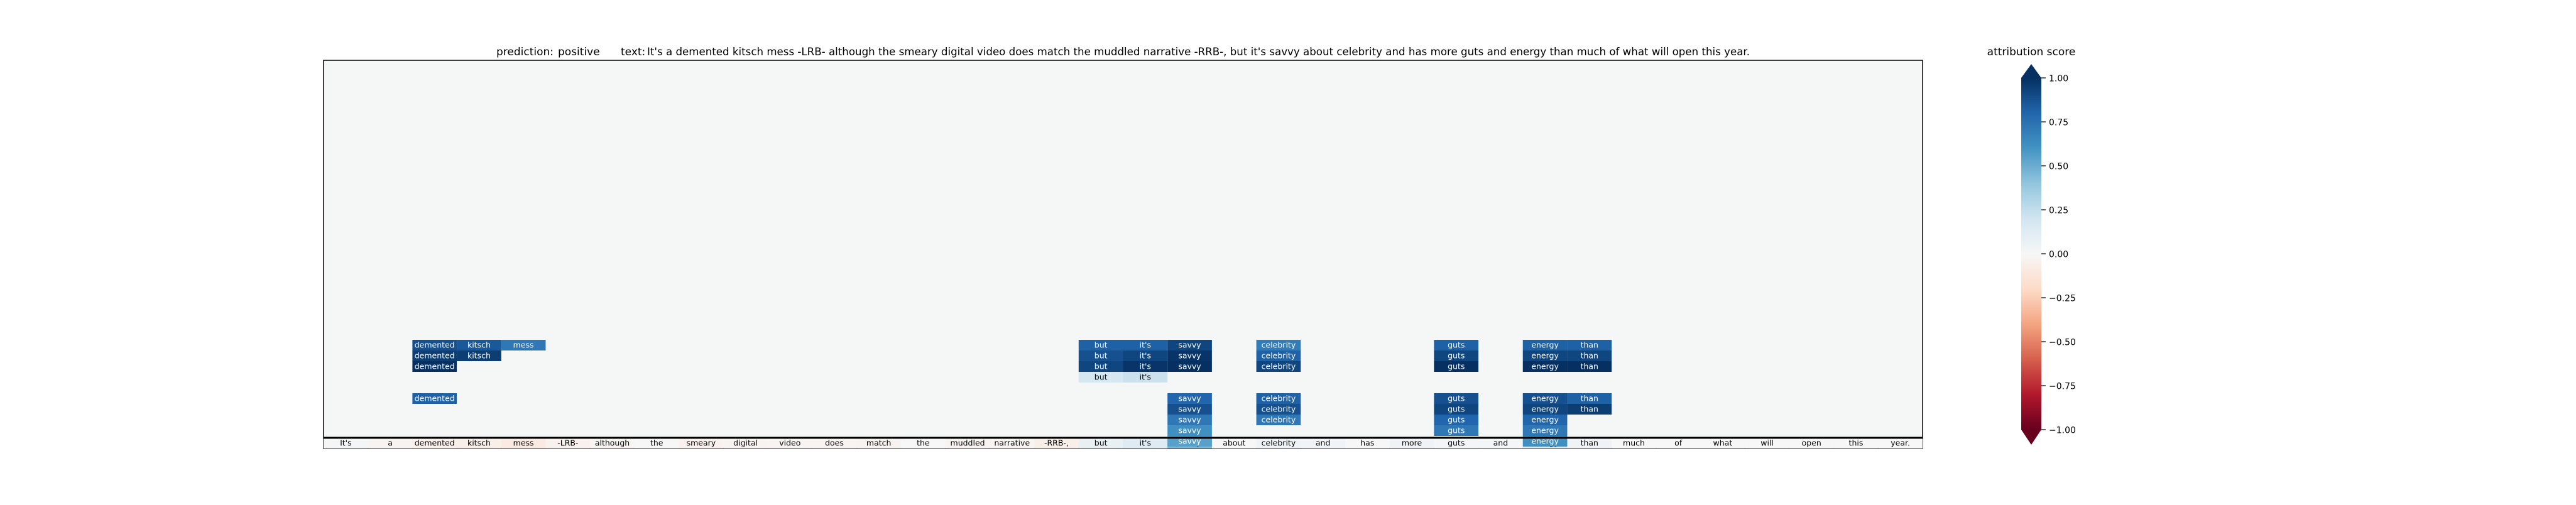 This screenshot has width=2576, height=505. What do you see at coordinates (2058, 79) in the screenshot?
I see `colorbar-tick-label: 1.00` at bounding box center [2058, 79].